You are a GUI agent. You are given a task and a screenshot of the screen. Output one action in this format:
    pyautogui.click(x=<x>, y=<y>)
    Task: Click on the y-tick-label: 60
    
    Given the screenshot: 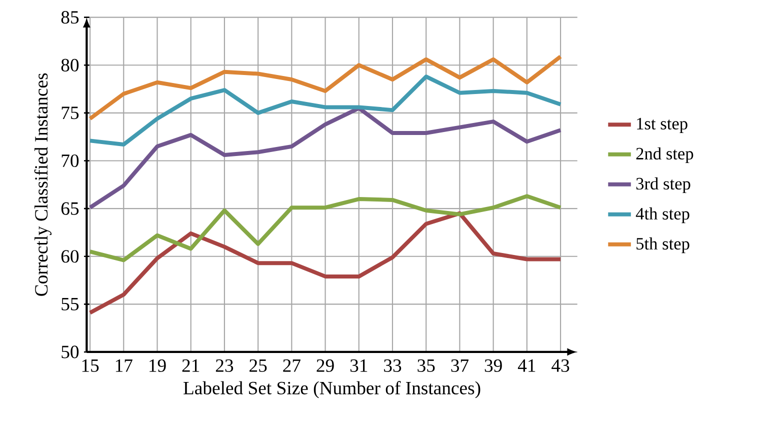 What is the action you would take?
    pyautogui.click(x=70, y=256)
    